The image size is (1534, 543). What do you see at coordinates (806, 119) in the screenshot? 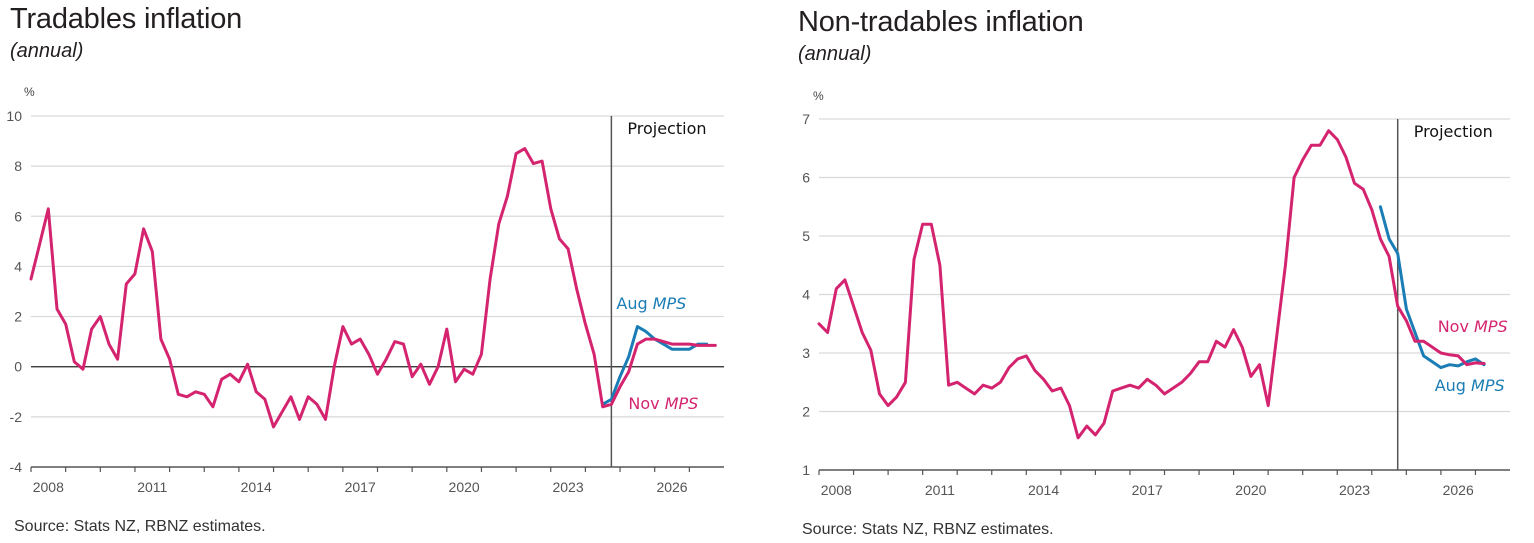
I see `y-tick-label: 7` at bounding box center [806, 119].